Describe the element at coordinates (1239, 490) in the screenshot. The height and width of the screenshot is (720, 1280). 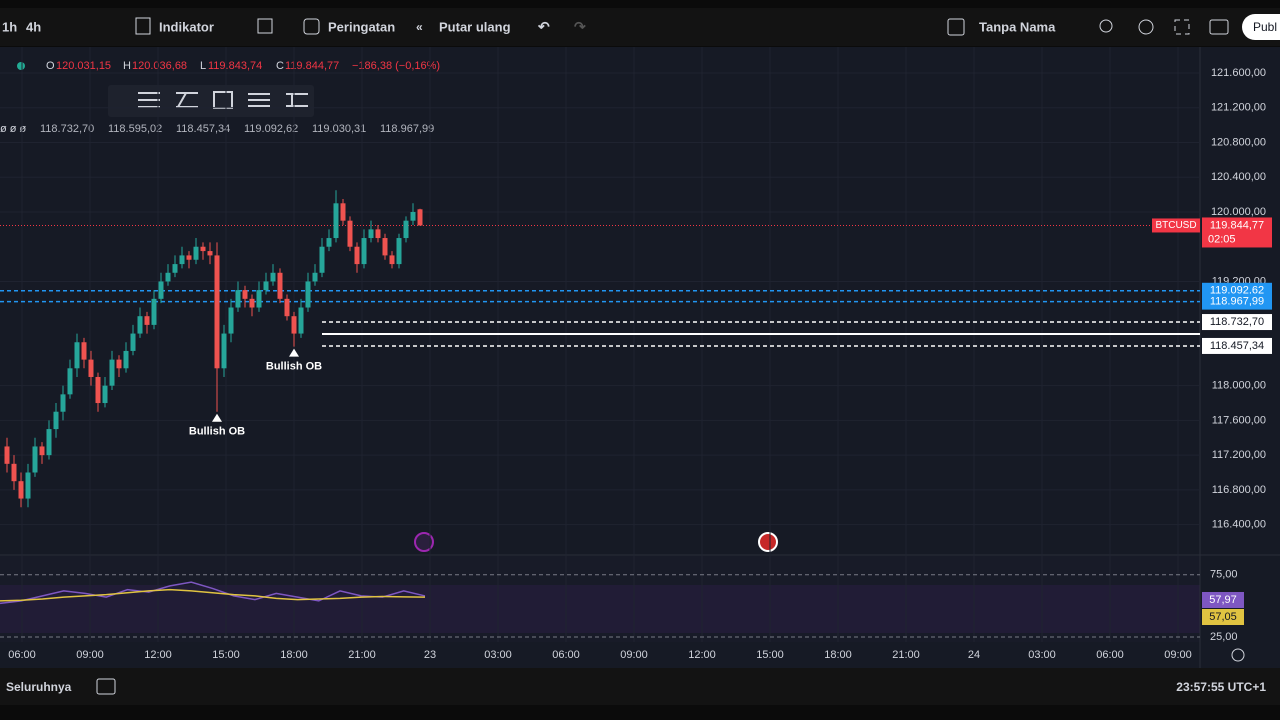
I see `y-tick-label: 116.800,00` at that location.